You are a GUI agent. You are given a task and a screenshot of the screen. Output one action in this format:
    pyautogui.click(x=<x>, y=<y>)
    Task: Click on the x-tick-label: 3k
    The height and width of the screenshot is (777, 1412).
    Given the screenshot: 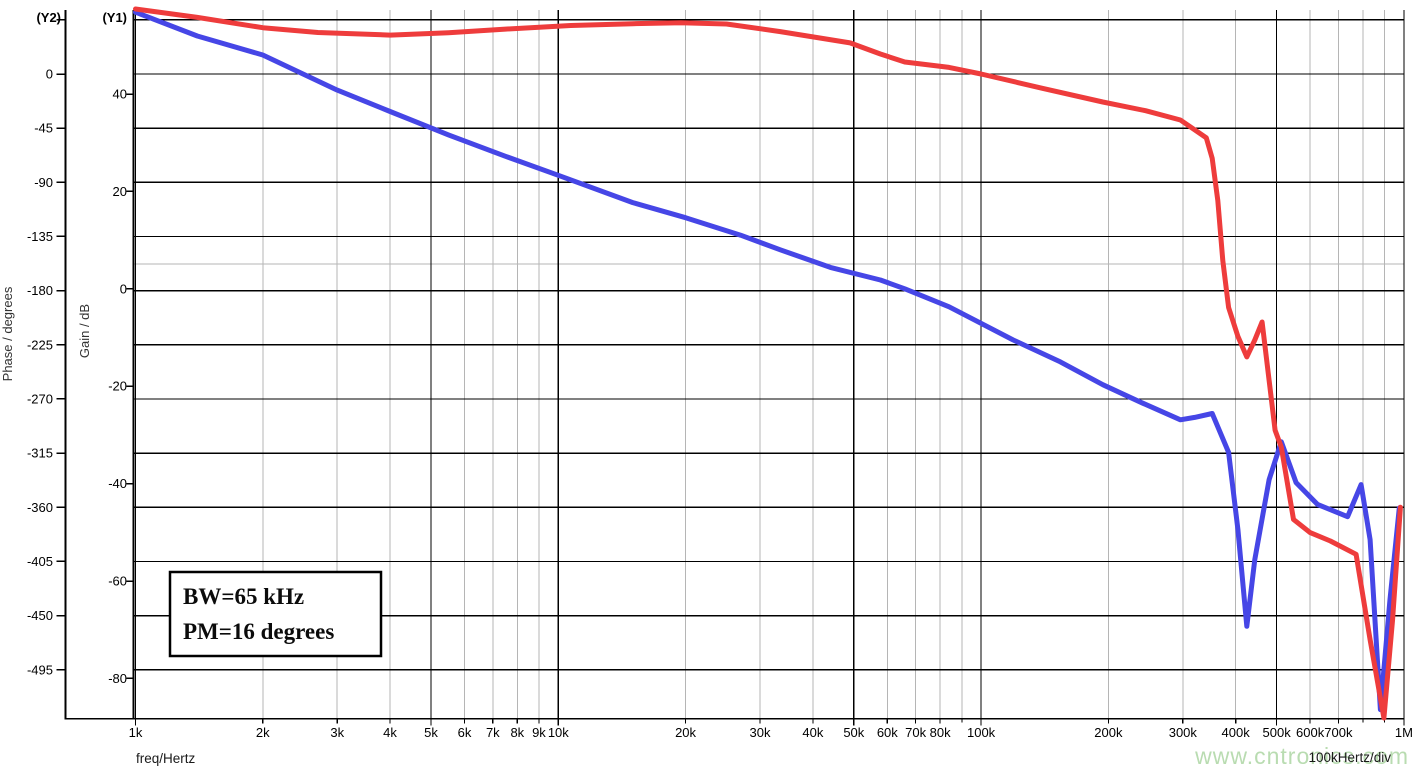 What is the action you would take?
    pyautogui.click(x=337, y=732)
    